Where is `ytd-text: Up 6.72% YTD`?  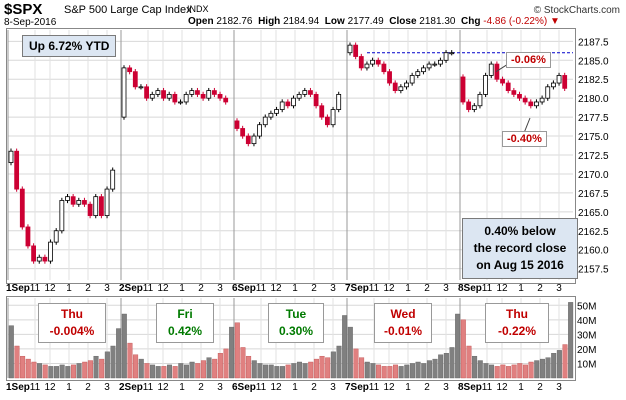 ytd-text: Up 6.72% YTD is located at coordinates (69, 46).